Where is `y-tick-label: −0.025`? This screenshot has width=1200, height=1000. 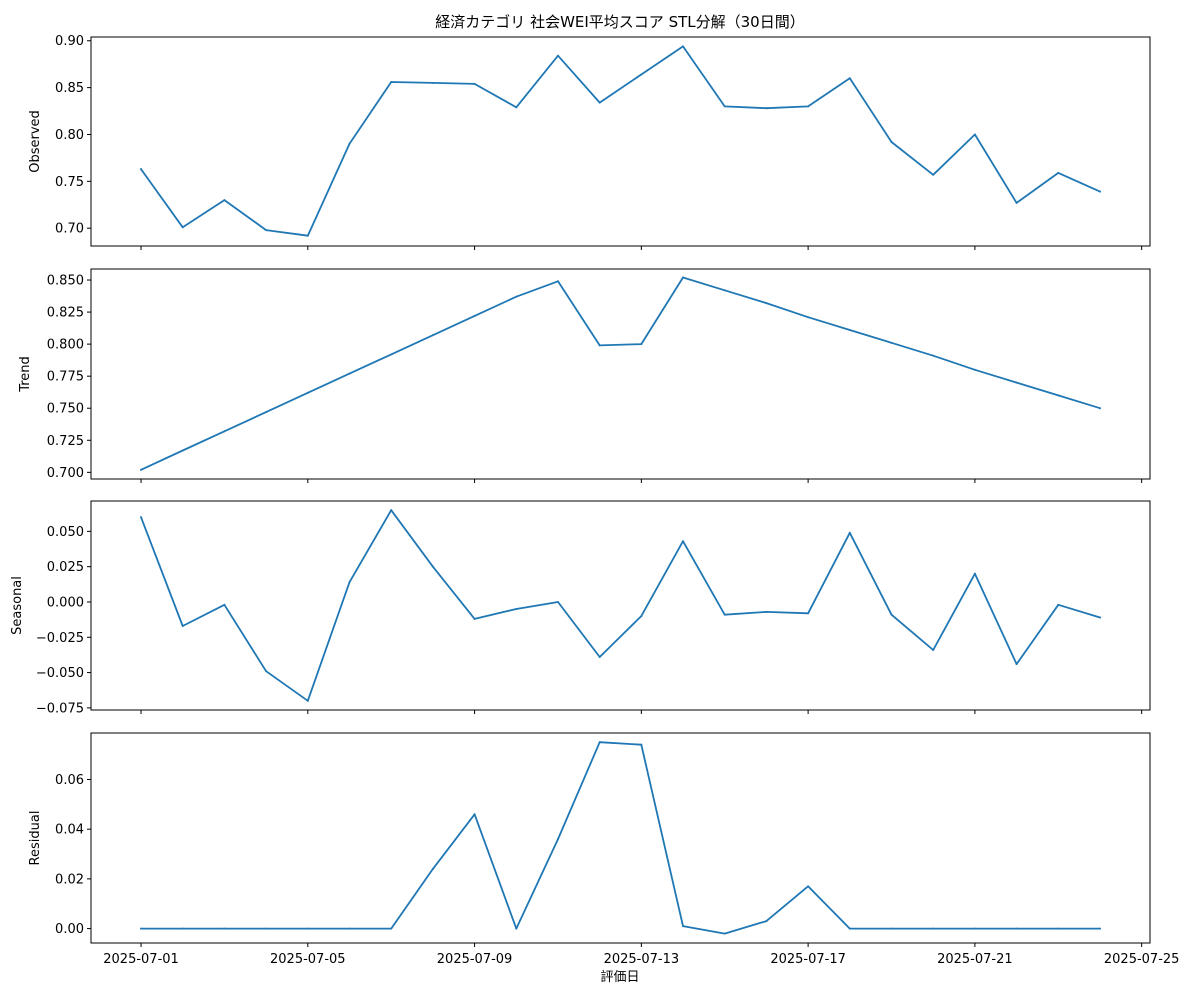
y-tick-label: −0.025 is located at coordinates (60, 638).